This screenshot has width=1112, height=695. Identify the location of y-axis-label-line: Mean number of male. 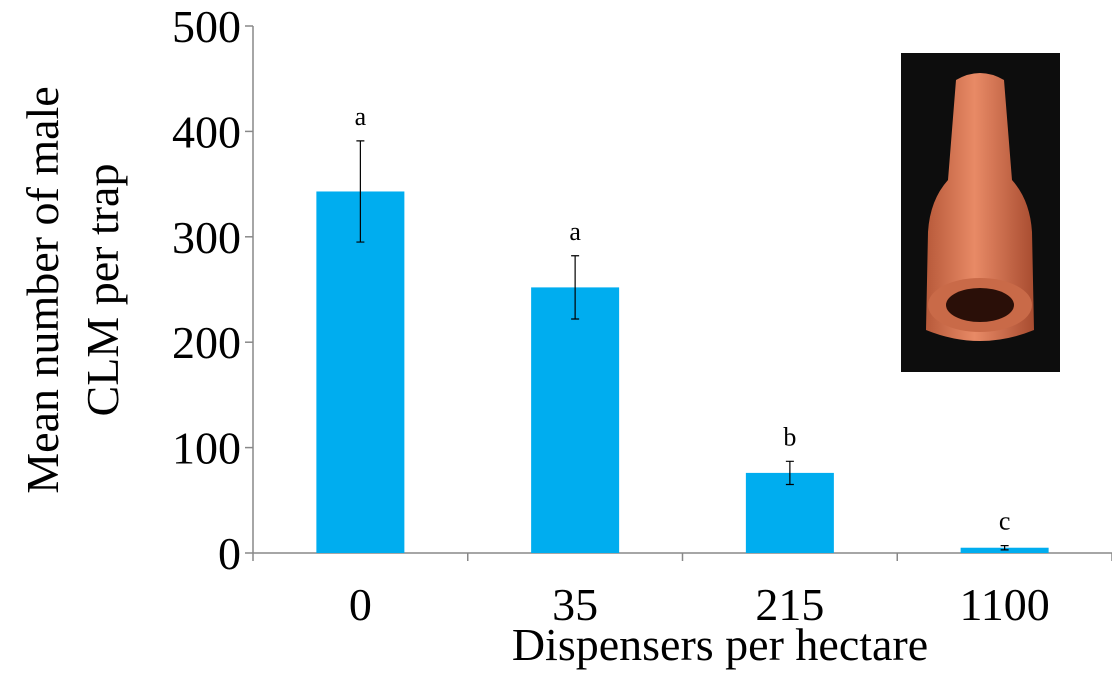
(42, 289).